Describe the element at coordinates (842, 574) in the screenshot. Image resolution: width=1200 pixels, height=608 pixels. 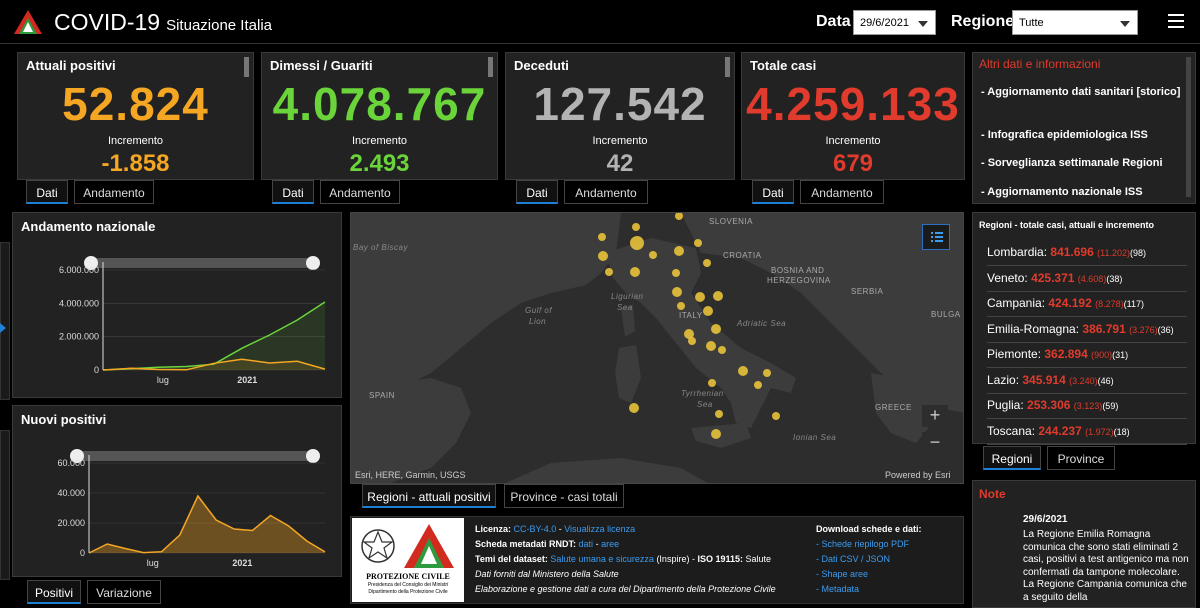
I see `download-link: - Shape aree` at that location.